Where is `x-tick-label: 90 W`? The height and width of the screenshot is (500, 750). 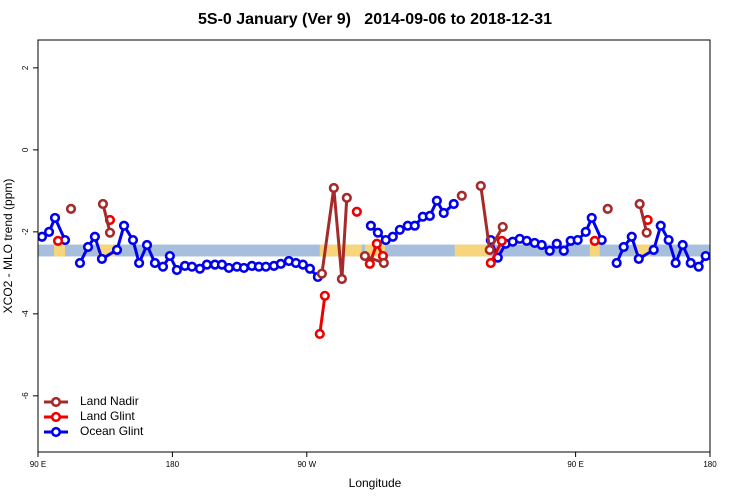 x-tick-label: 90 W is located at coordinates (306, 464).